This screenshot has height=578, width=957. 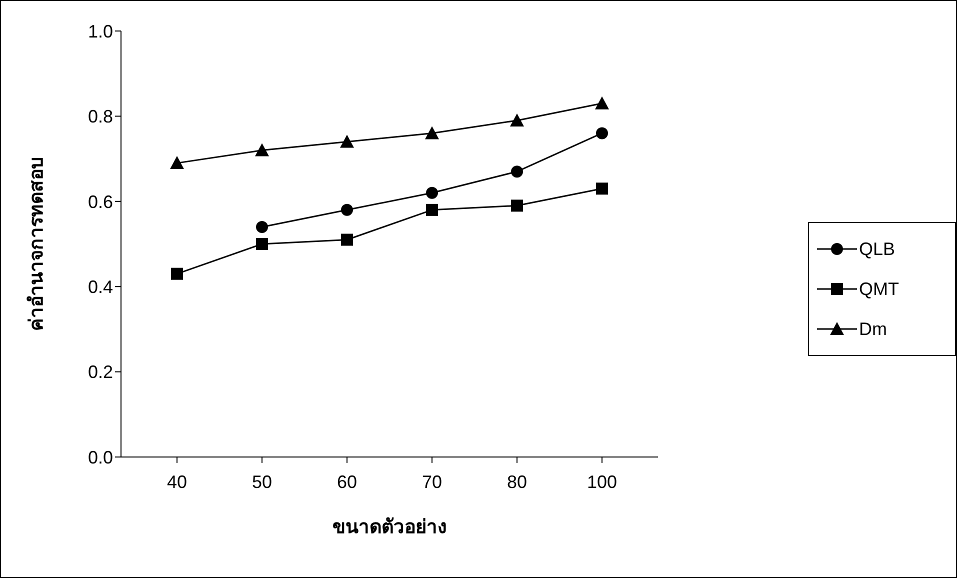 What do you see at coordinates (262, 482) in the screenshot?
I see `x-tick-label: 50` at bounding box center [262, 482].